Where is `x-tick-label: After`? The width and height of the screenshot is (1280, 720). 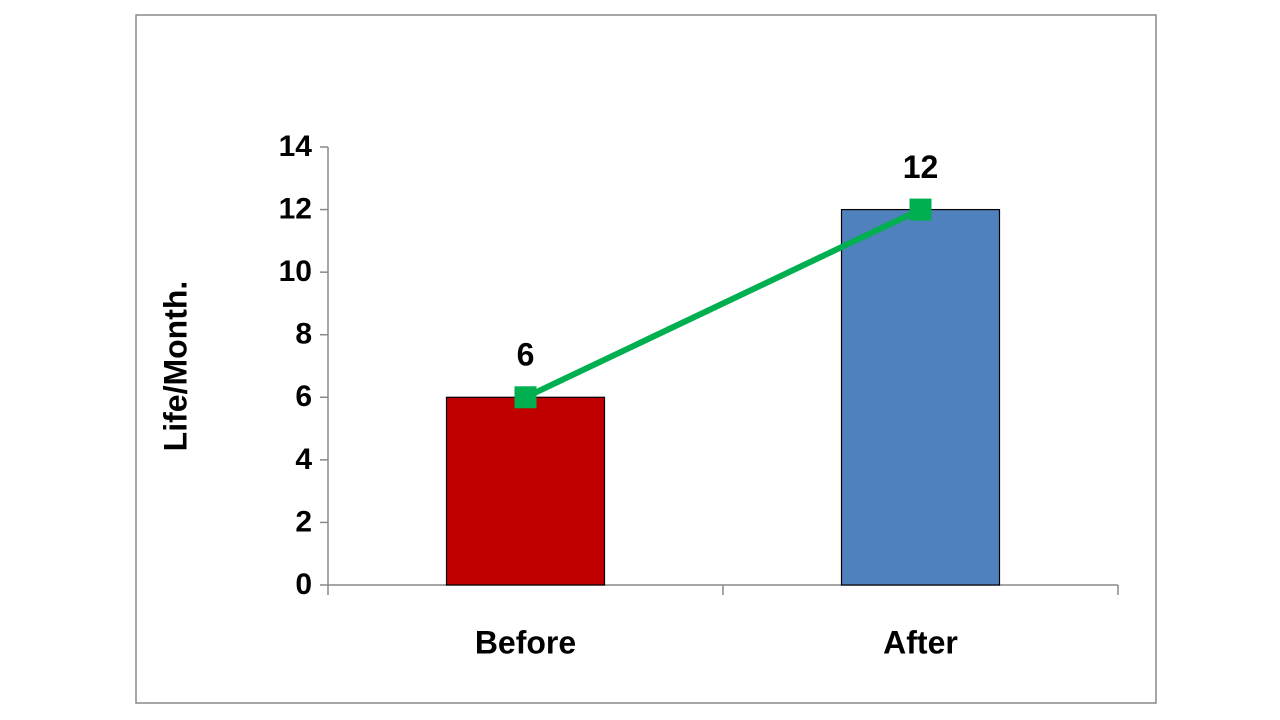
x-tick-label: After is located at coordinates (920, 642).